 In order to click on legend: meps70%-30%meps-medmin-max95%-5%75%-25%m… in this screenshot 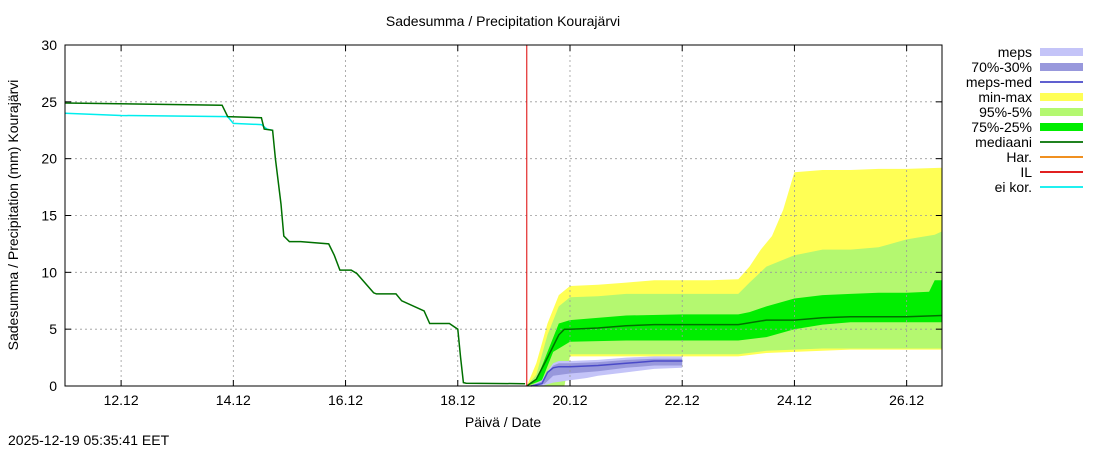, I will do `click(1024, 119)`.